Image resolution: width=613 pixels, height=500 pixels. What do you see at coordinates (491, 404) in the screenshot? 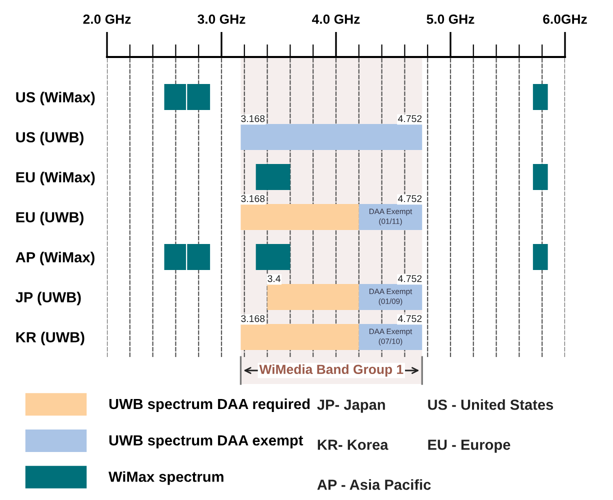
I see `text: US - United States` at bounding box center [491, 404].